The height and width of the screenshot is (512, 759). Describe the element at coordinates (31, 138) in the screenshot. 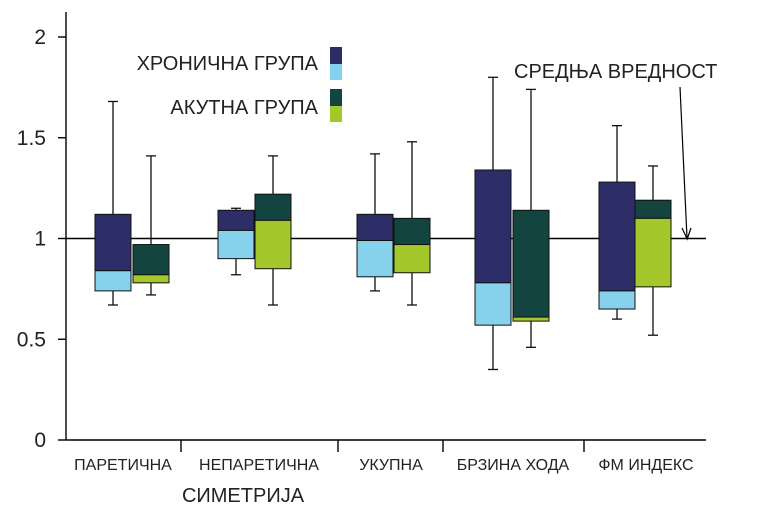

I see `y-tick-label: 1.5` at that location.